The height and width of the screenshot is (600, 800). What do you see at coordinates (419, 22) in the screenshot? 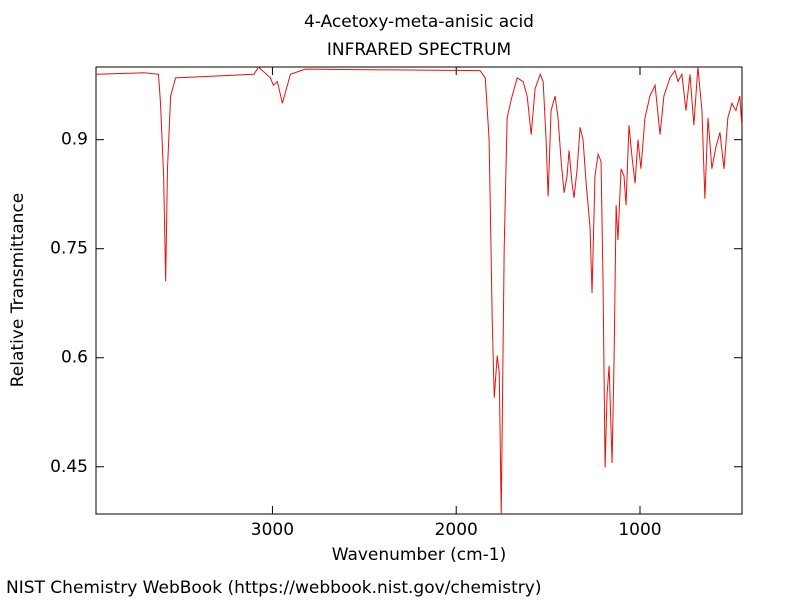
I see `chart-title: 4-Acetoxy-meta-anisic acid` at bounding box center [419, 22].